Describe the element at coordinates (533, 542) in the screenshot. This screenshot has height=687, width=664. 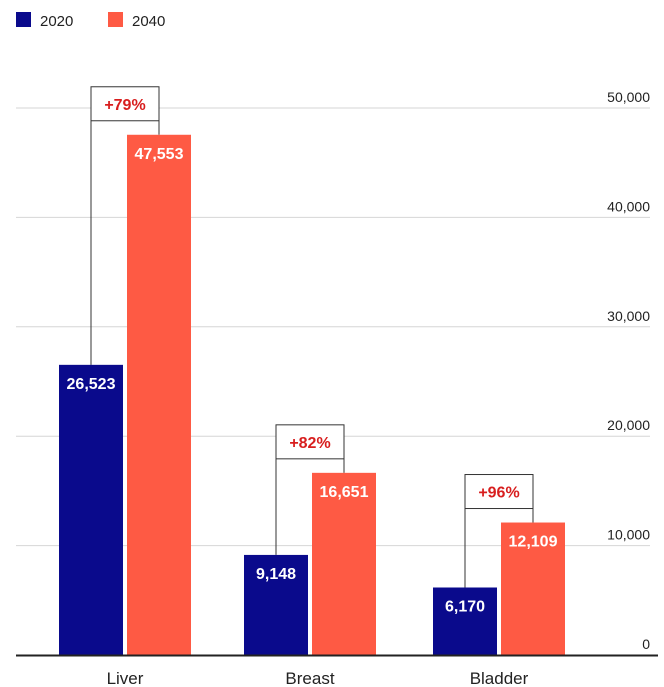
I see `data-label: 12,109` at that location.